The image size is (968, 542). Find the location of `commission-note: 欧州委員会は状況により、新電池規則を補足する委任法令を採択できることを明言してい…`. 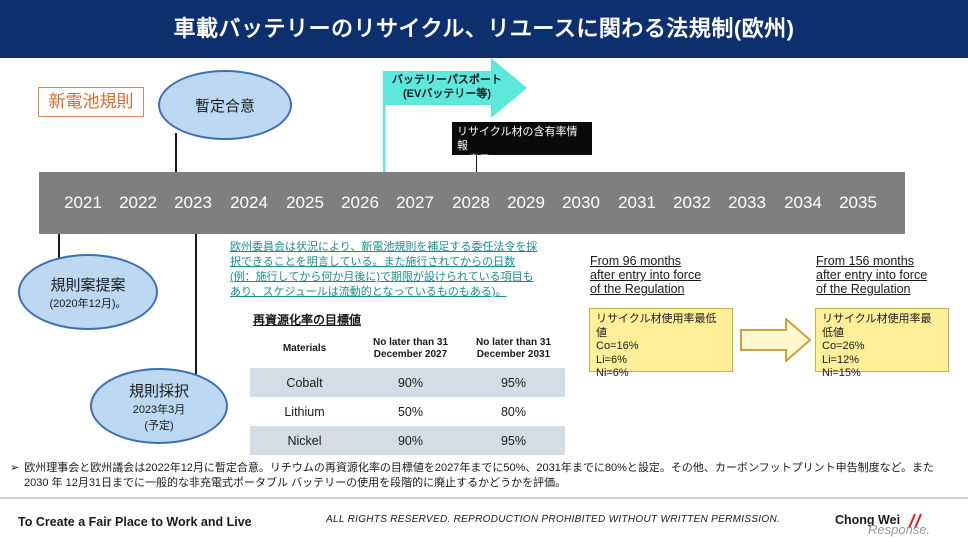

commission-note: 欧州委員会は状況により、新電池規則を補足する委任法令を採択できることを明言してい… is located at coordinates (384, 269).